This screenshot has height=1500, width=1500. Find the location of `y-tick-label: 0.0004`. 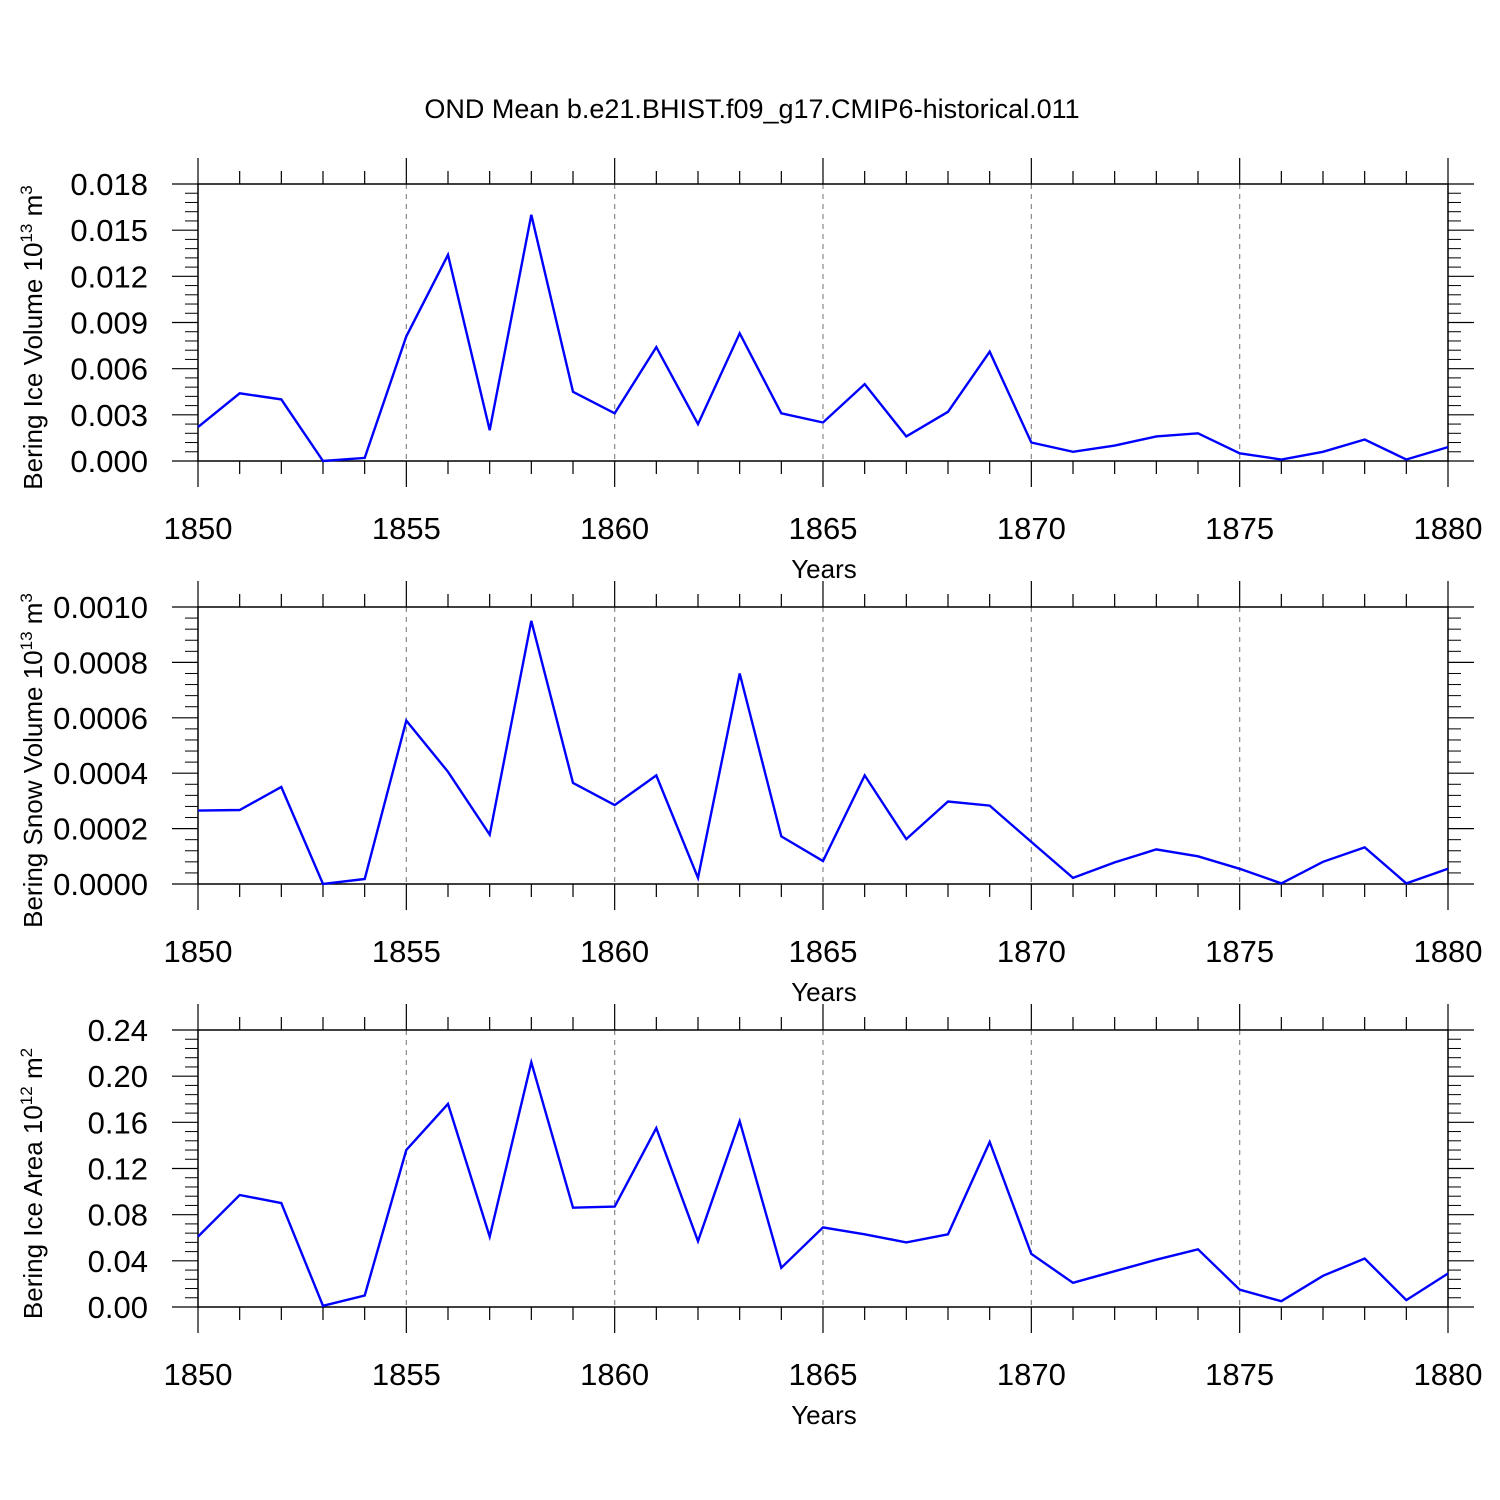

y-tick-label: 0.0004 is located at coordinates (100, 773).